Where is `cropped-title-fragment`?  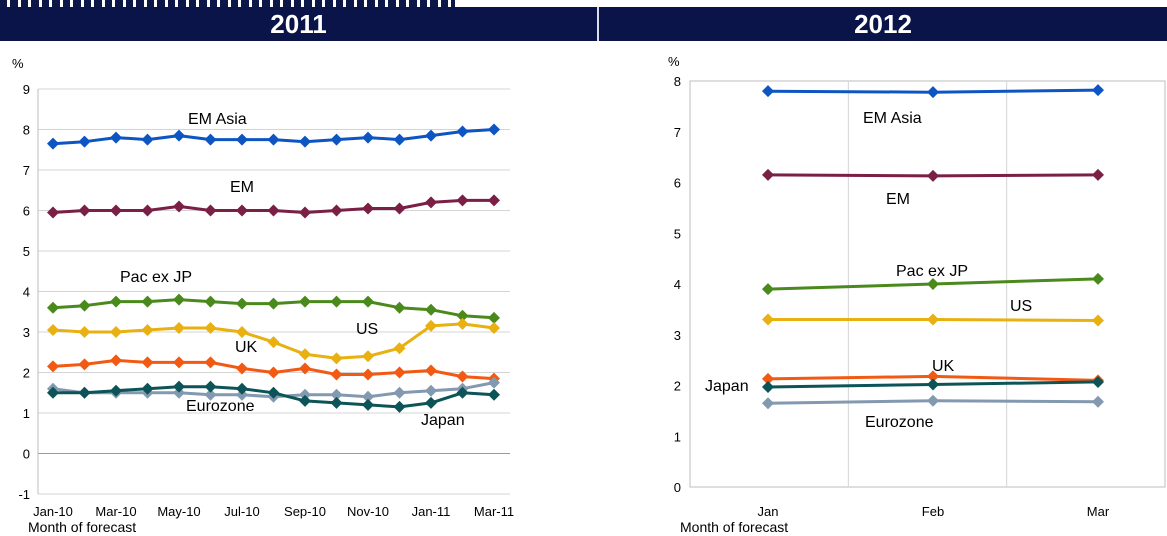
cropped-title-fragment is located at coordinates (235, 3).